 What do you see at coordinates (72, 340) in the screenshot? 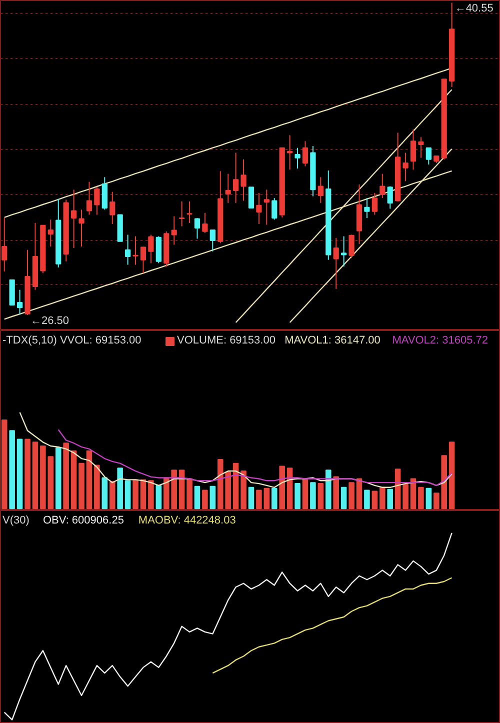
I see `chart-title: -TDX(5,10) VVOL: 69153.00` at bounding box center [72, 340].